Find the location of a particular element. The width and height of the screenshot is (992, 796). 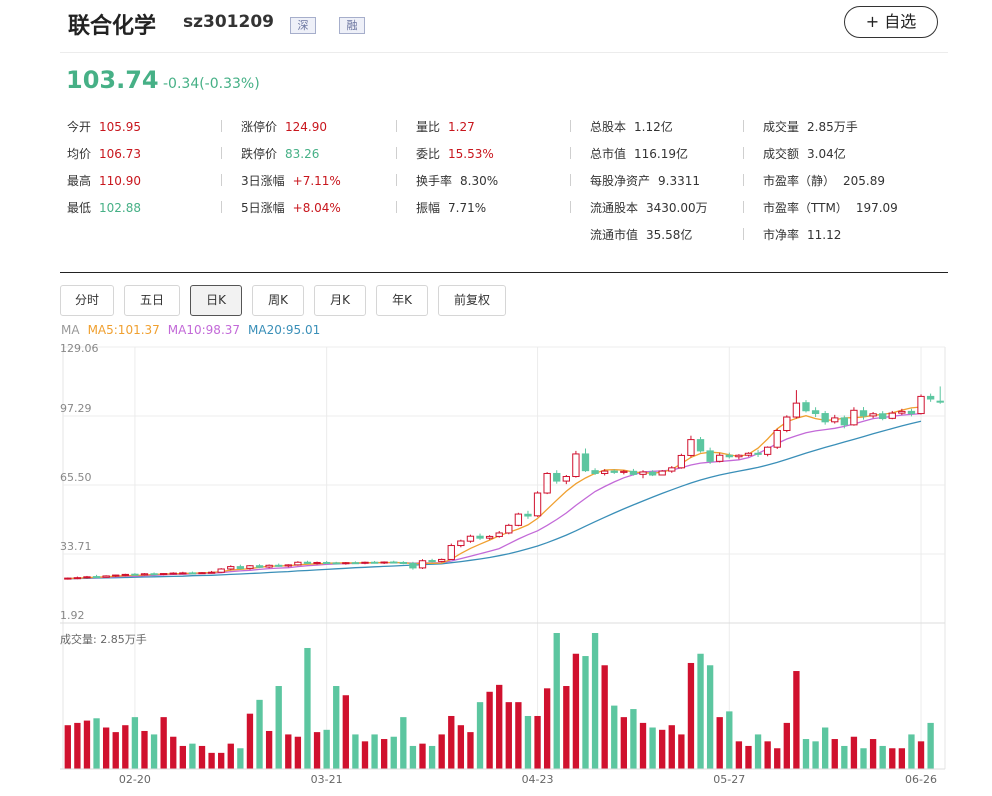

stat-value: 124.90 is located at coordinates (306, 127).